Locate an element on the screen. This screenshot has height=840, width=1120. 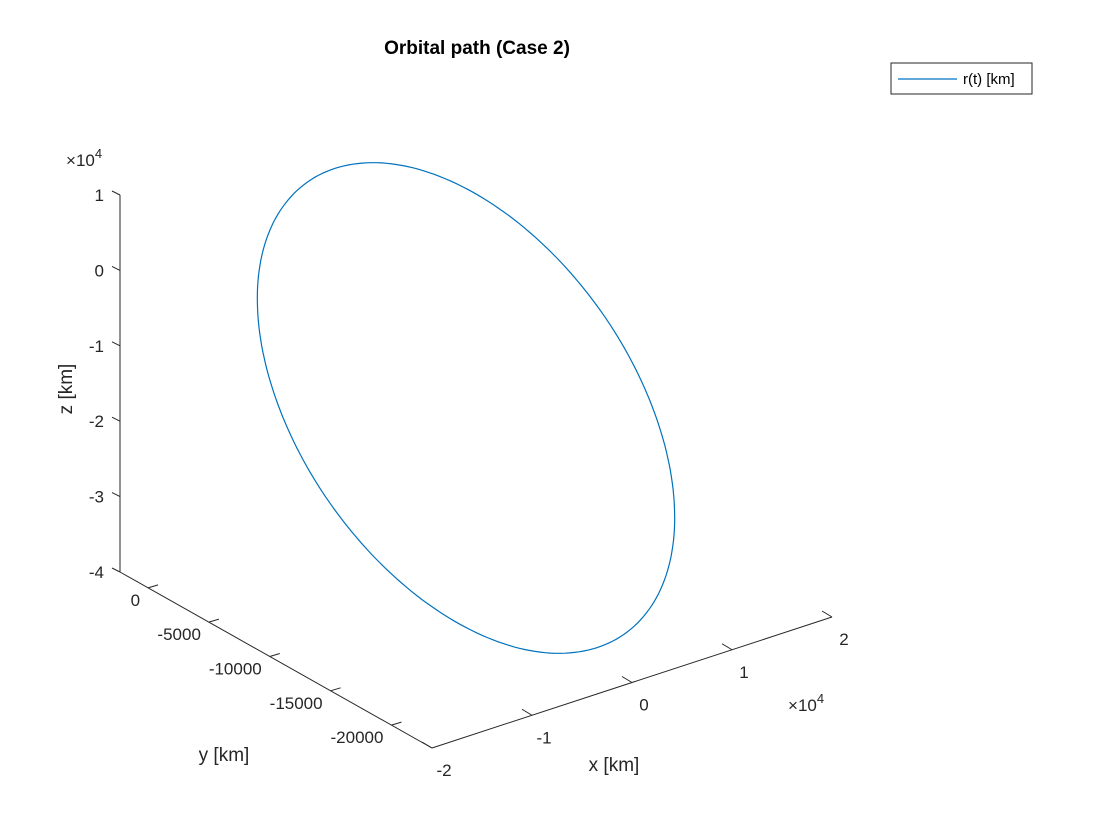
x-exponent-label: ×10⁴ is located at coordinates (806, 703).